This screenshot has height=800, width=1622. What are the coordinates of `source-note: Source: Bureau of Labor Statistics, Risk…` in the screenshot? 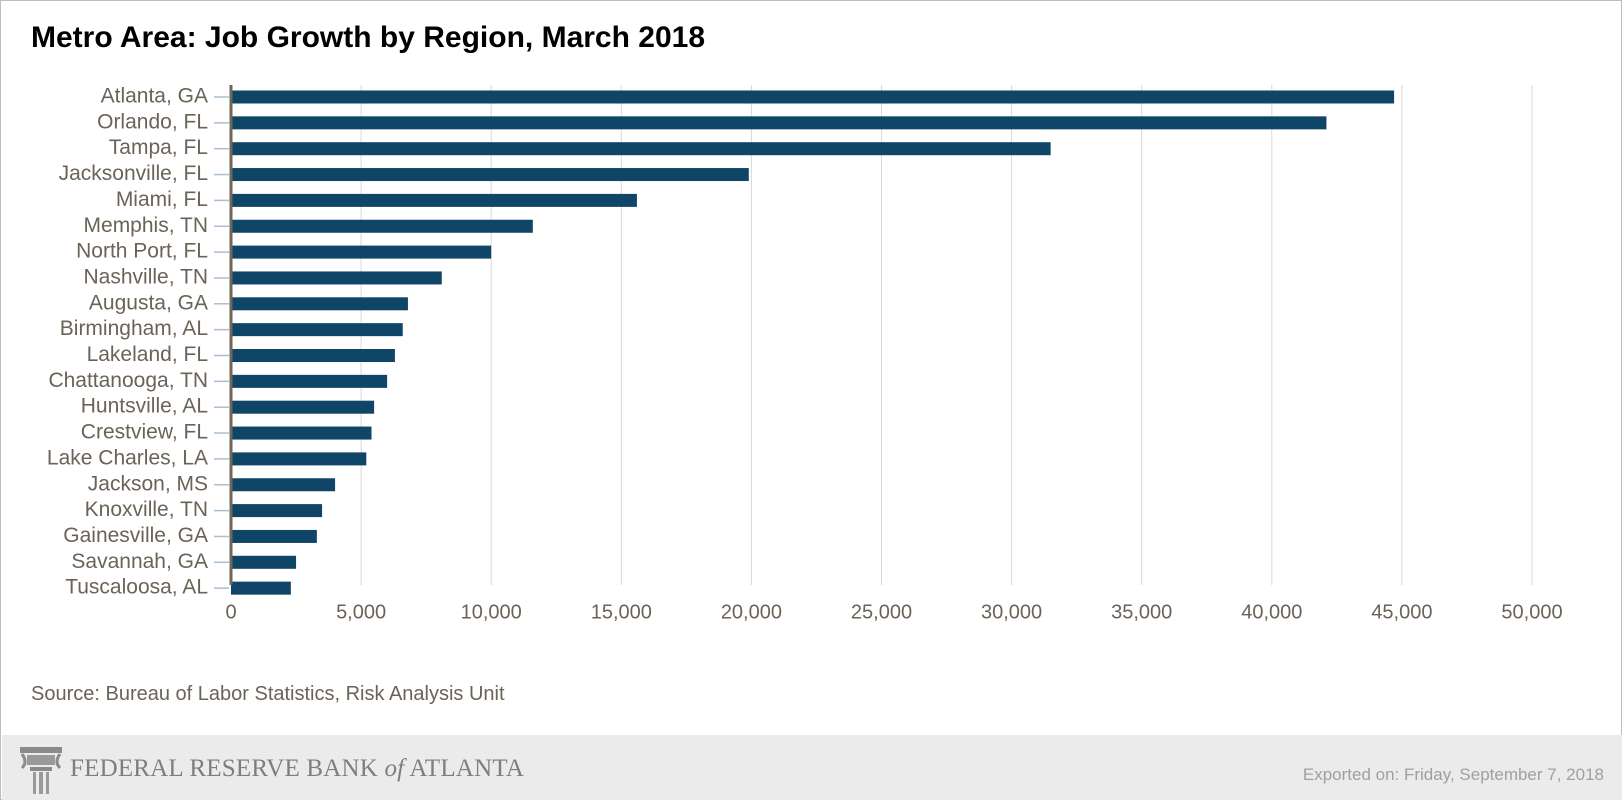 It's located at (268, 694).